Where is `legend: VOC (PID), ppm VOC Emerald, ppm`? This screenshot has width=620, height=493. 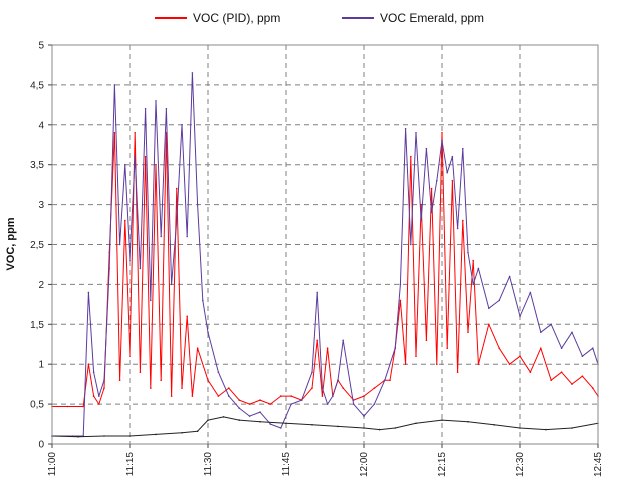 legend: VOC (PID), ppm VOC Emerald, ppm is located at coordinates (319, 18).